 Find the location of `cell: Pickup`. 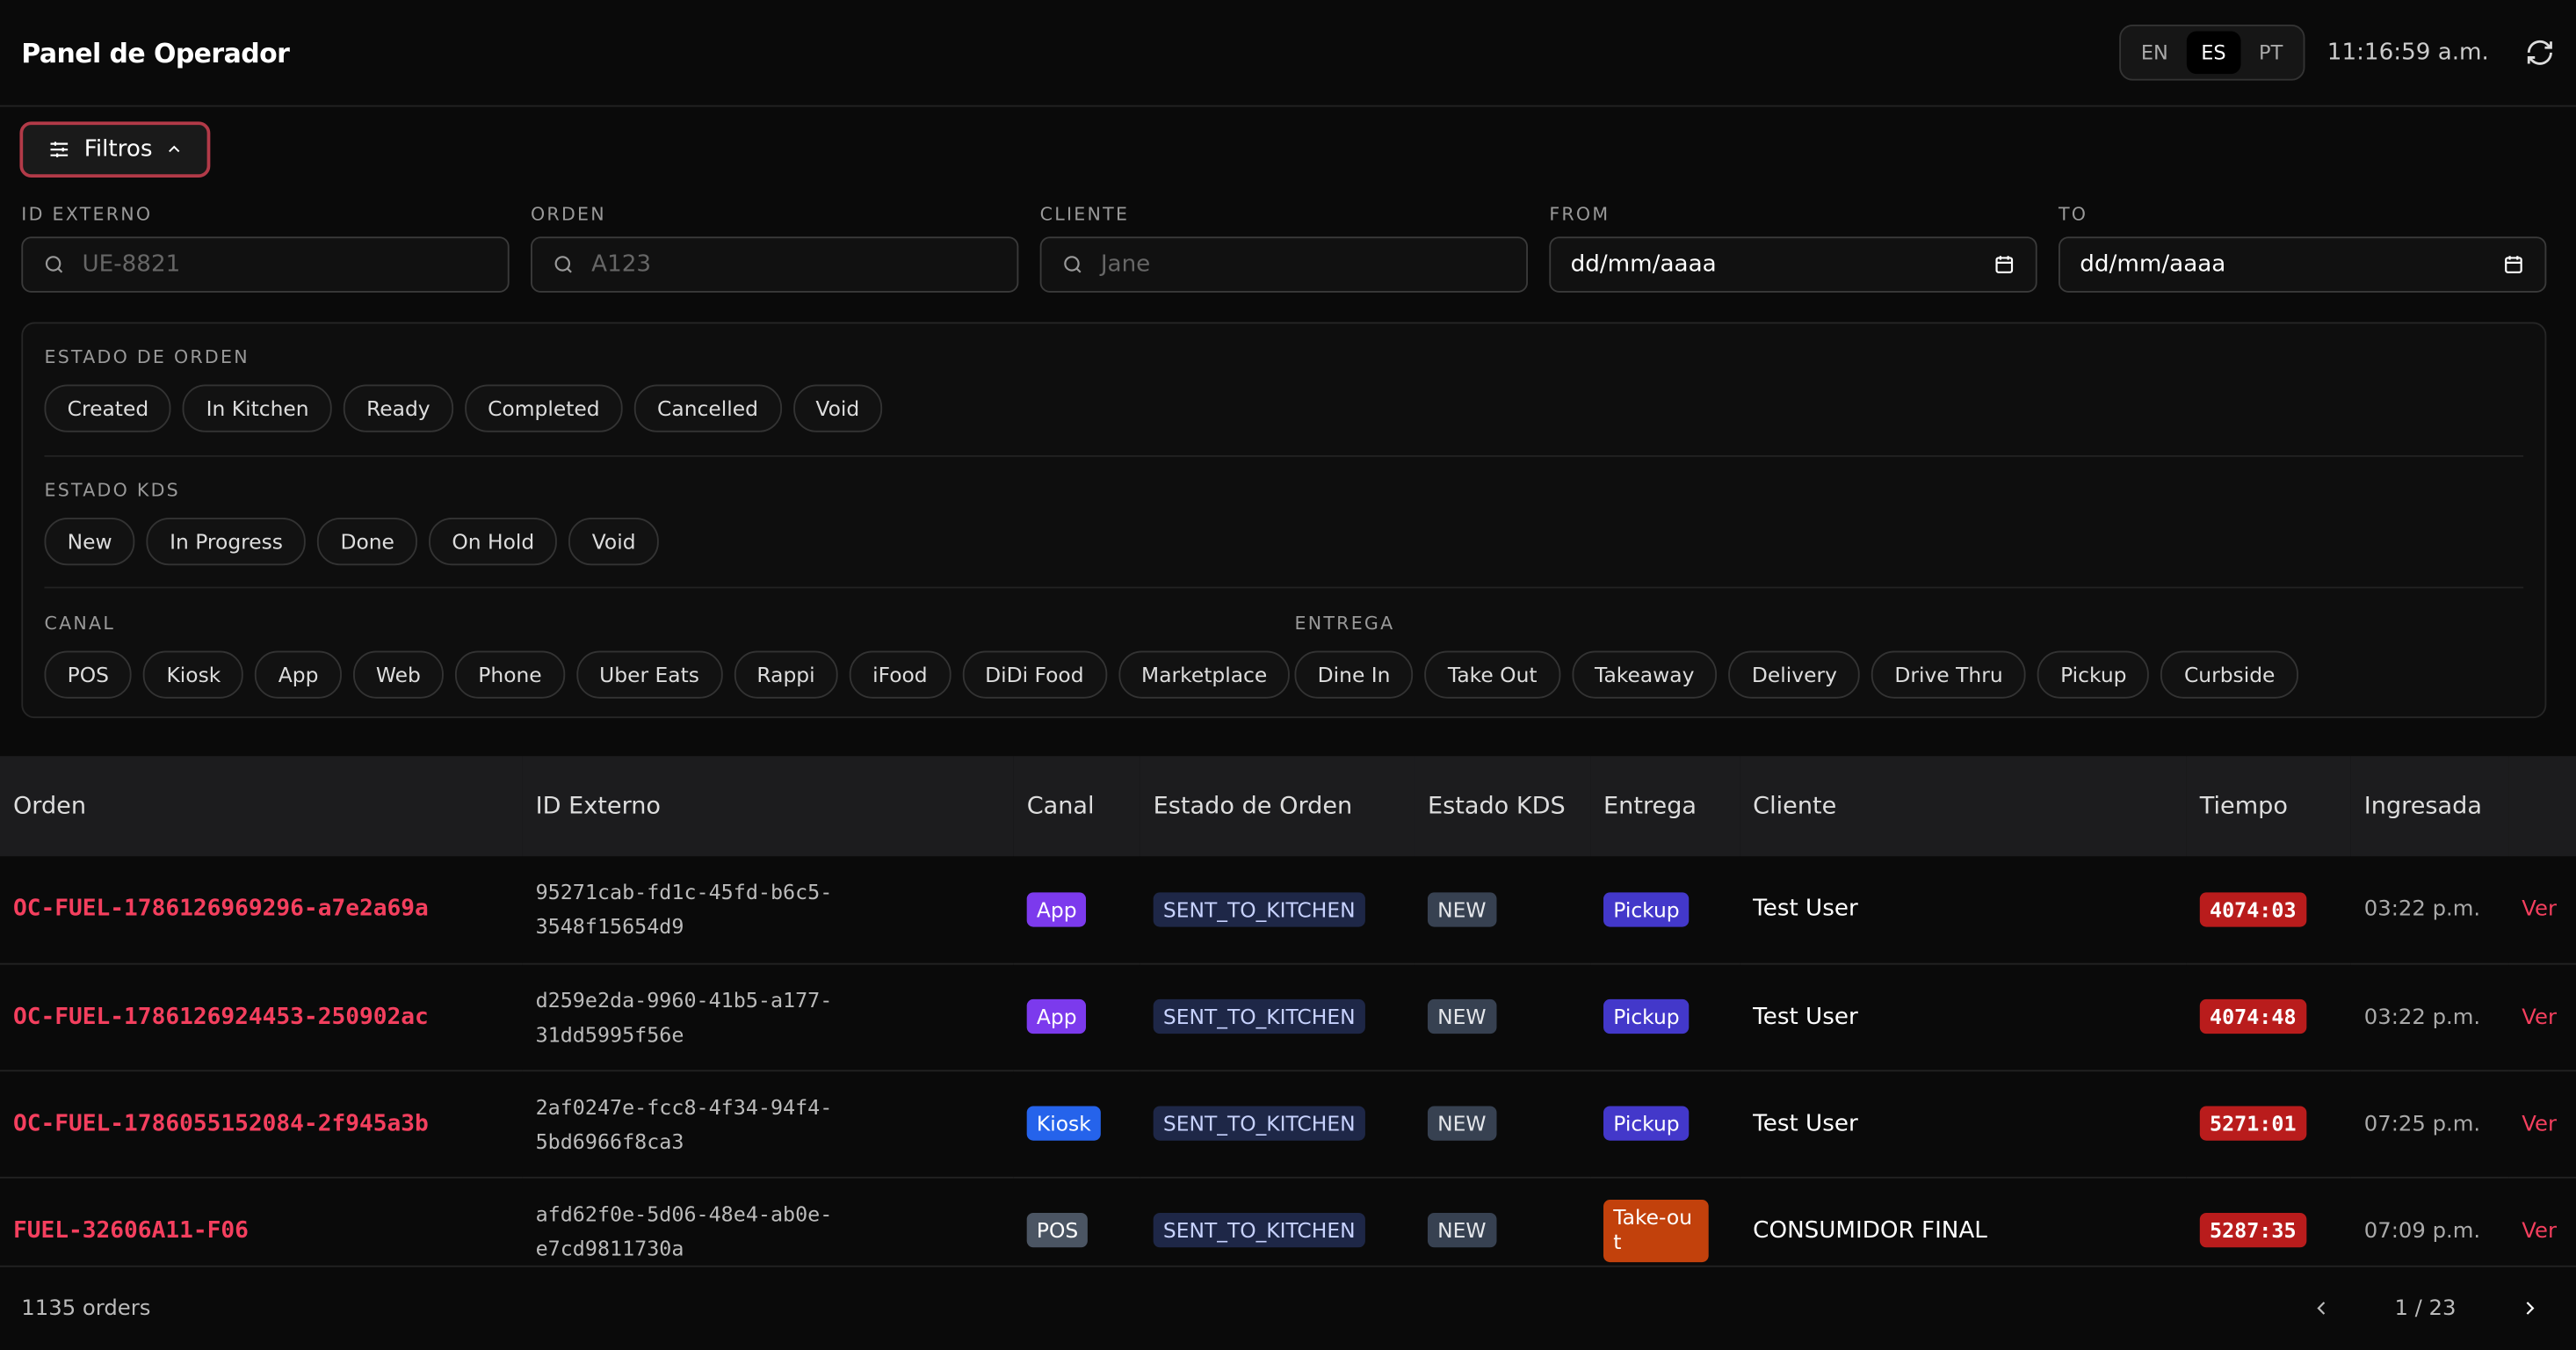

cell: Pickup is located at coordinates (1665, 1124).